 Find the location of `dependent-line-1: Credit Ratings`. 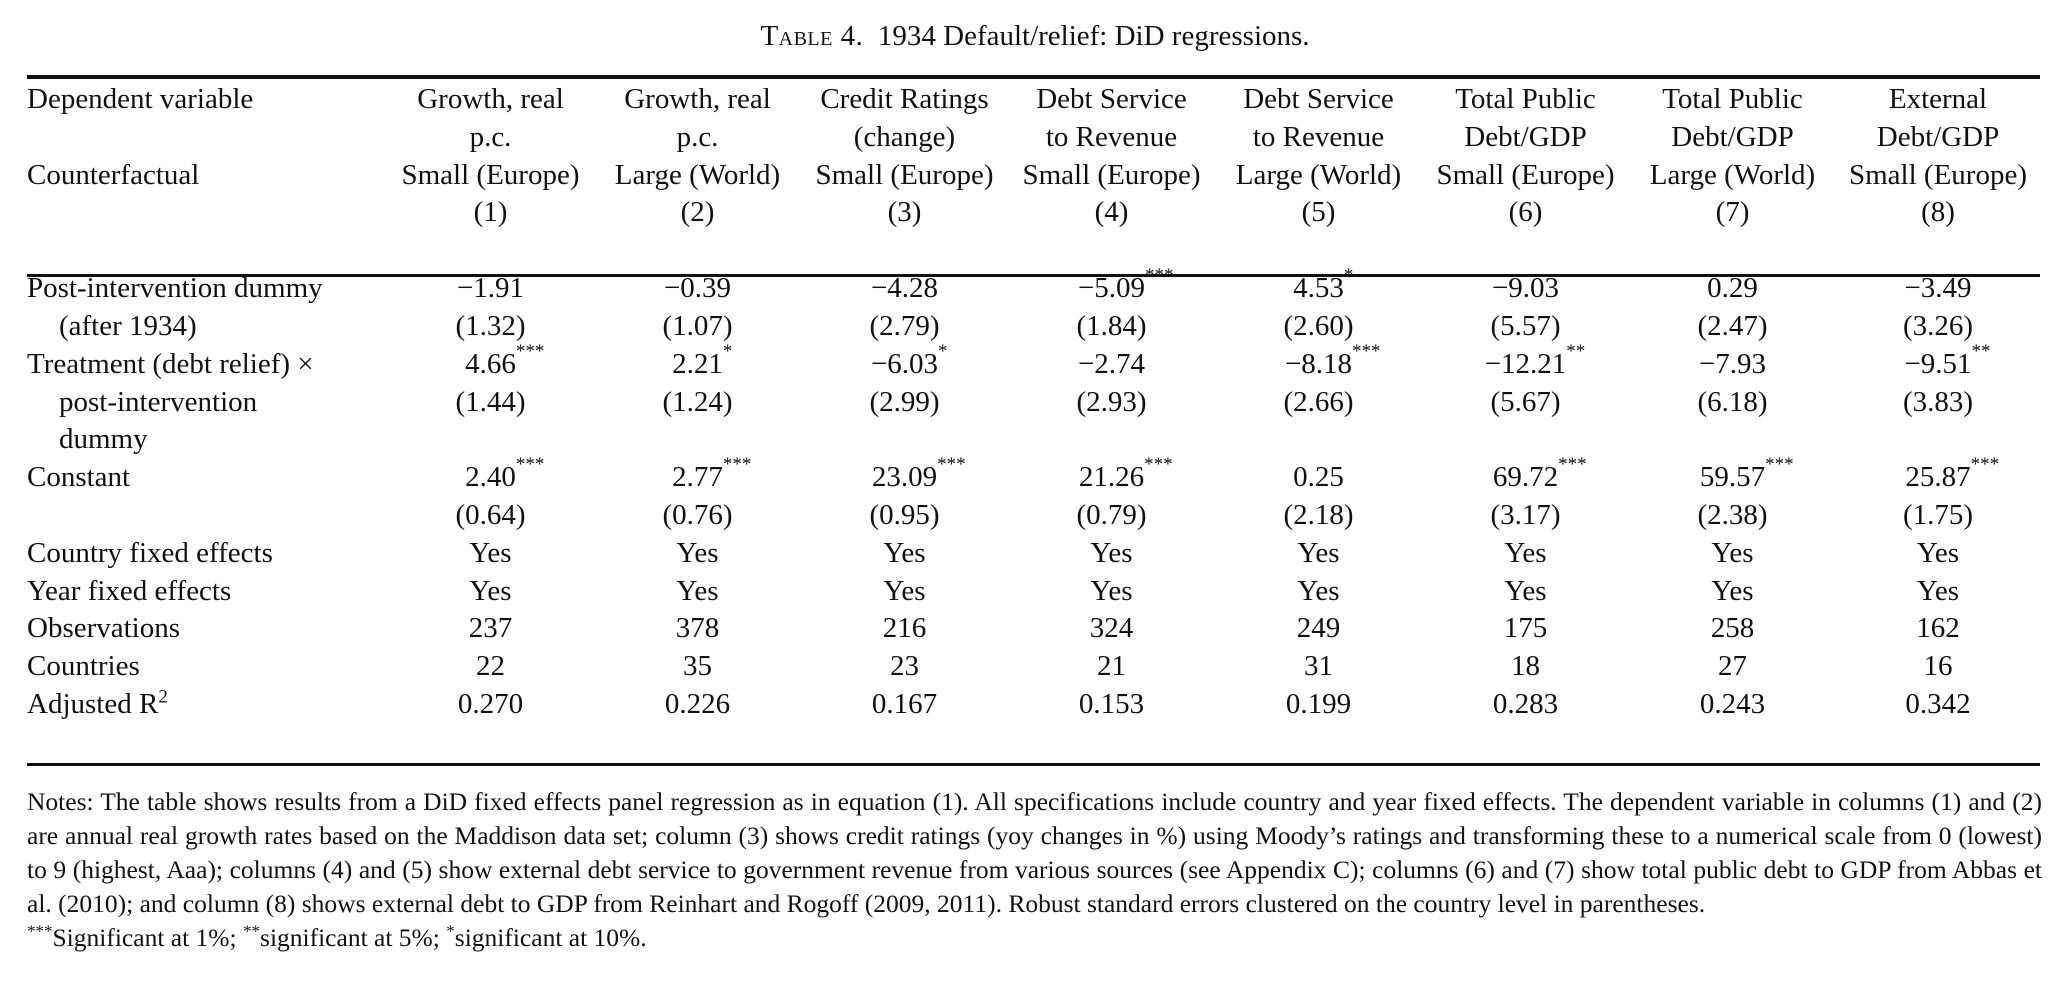

dependent-line-1: Credit Ratings is located at coordinates (904, 99).